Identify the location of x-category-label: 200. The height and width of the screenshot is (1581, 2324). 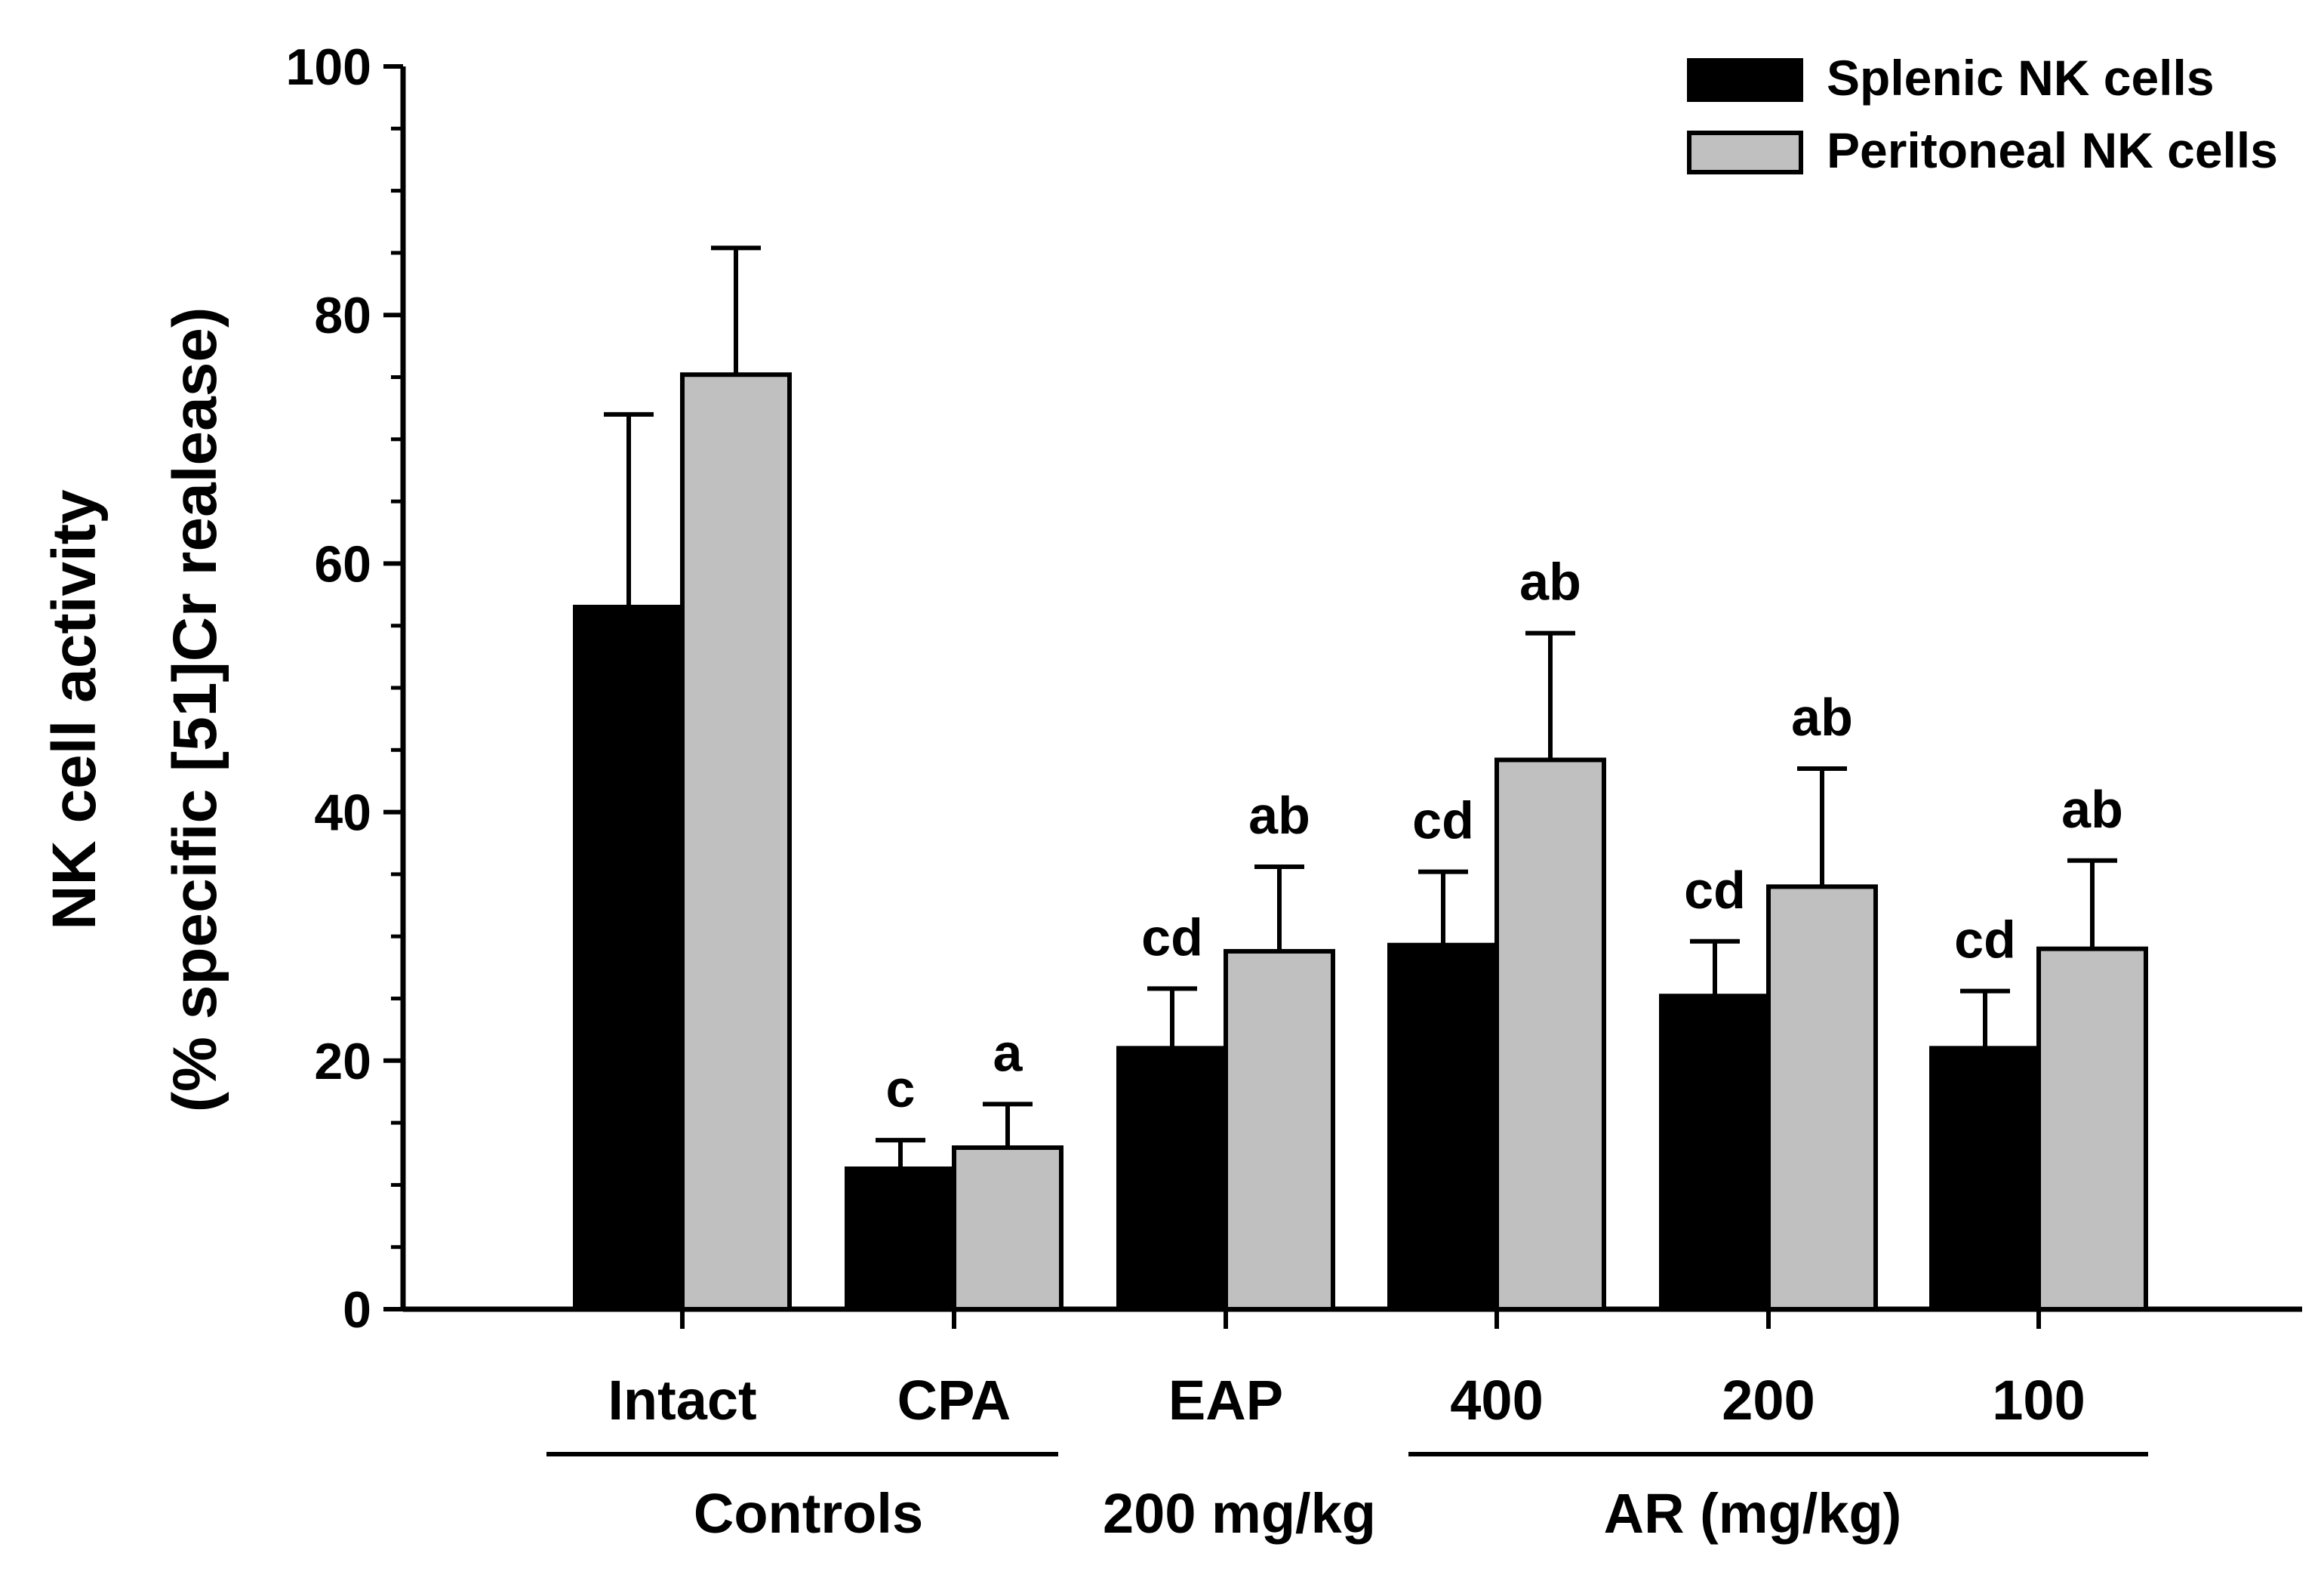
(1768, 1401).